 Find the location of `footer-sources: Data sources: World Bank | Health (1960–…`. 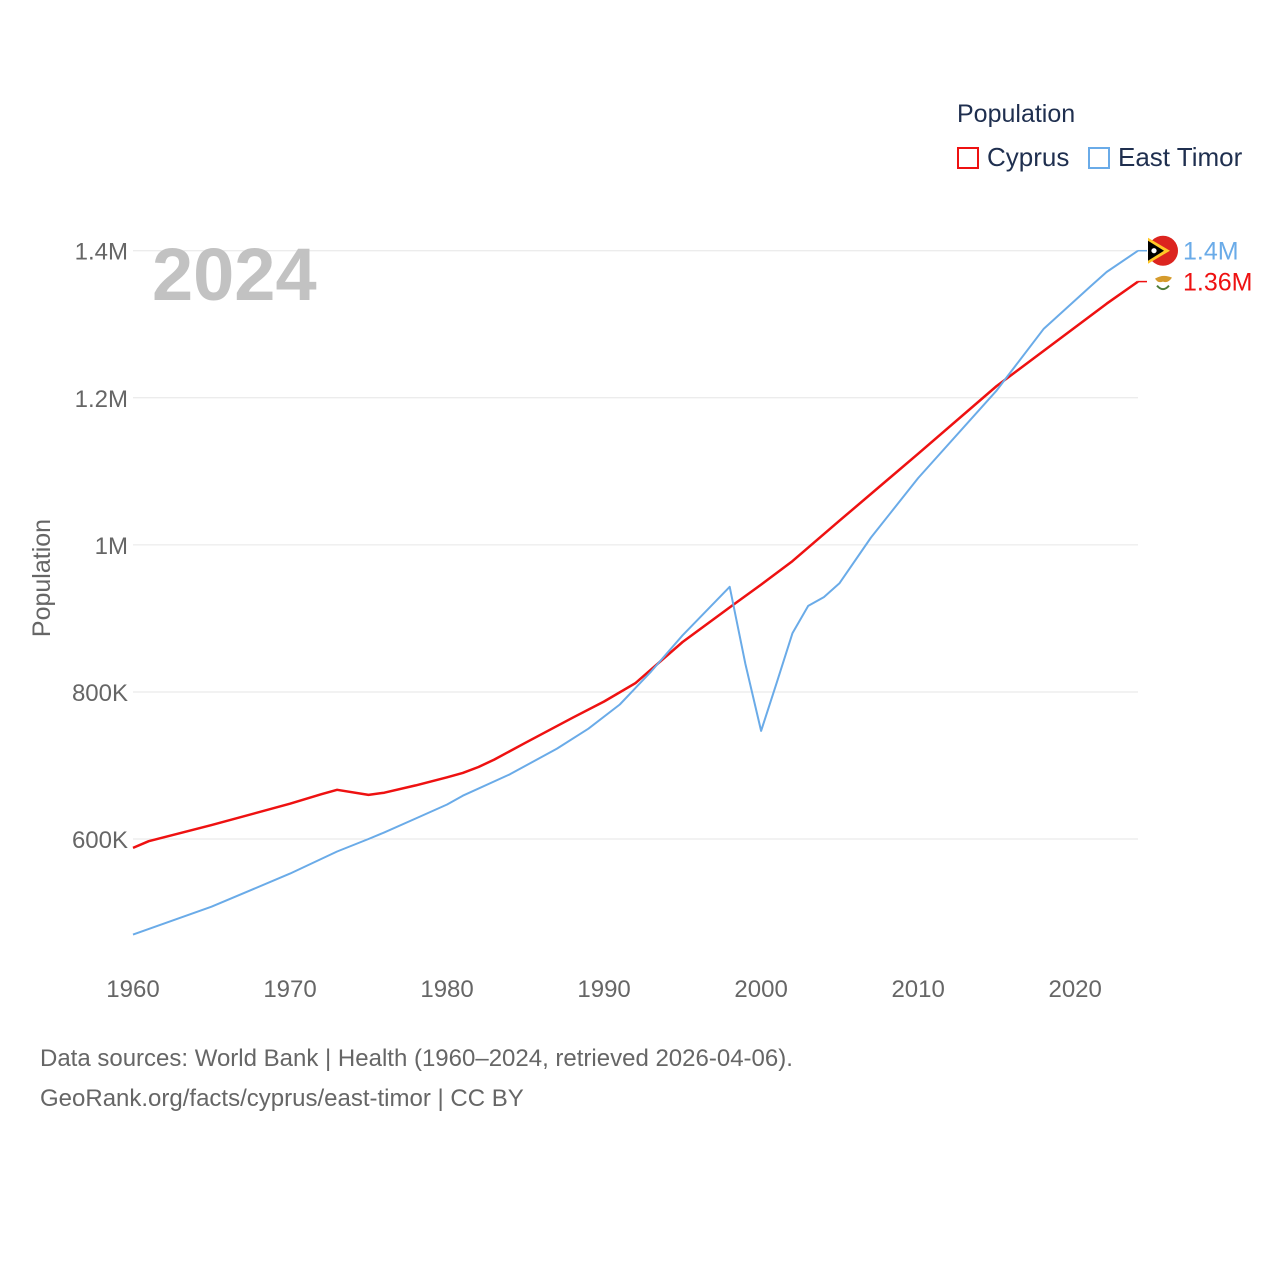

footer-sources: Data sources: World Bank | Health (1960–… is located at coordinates (416, 1058).